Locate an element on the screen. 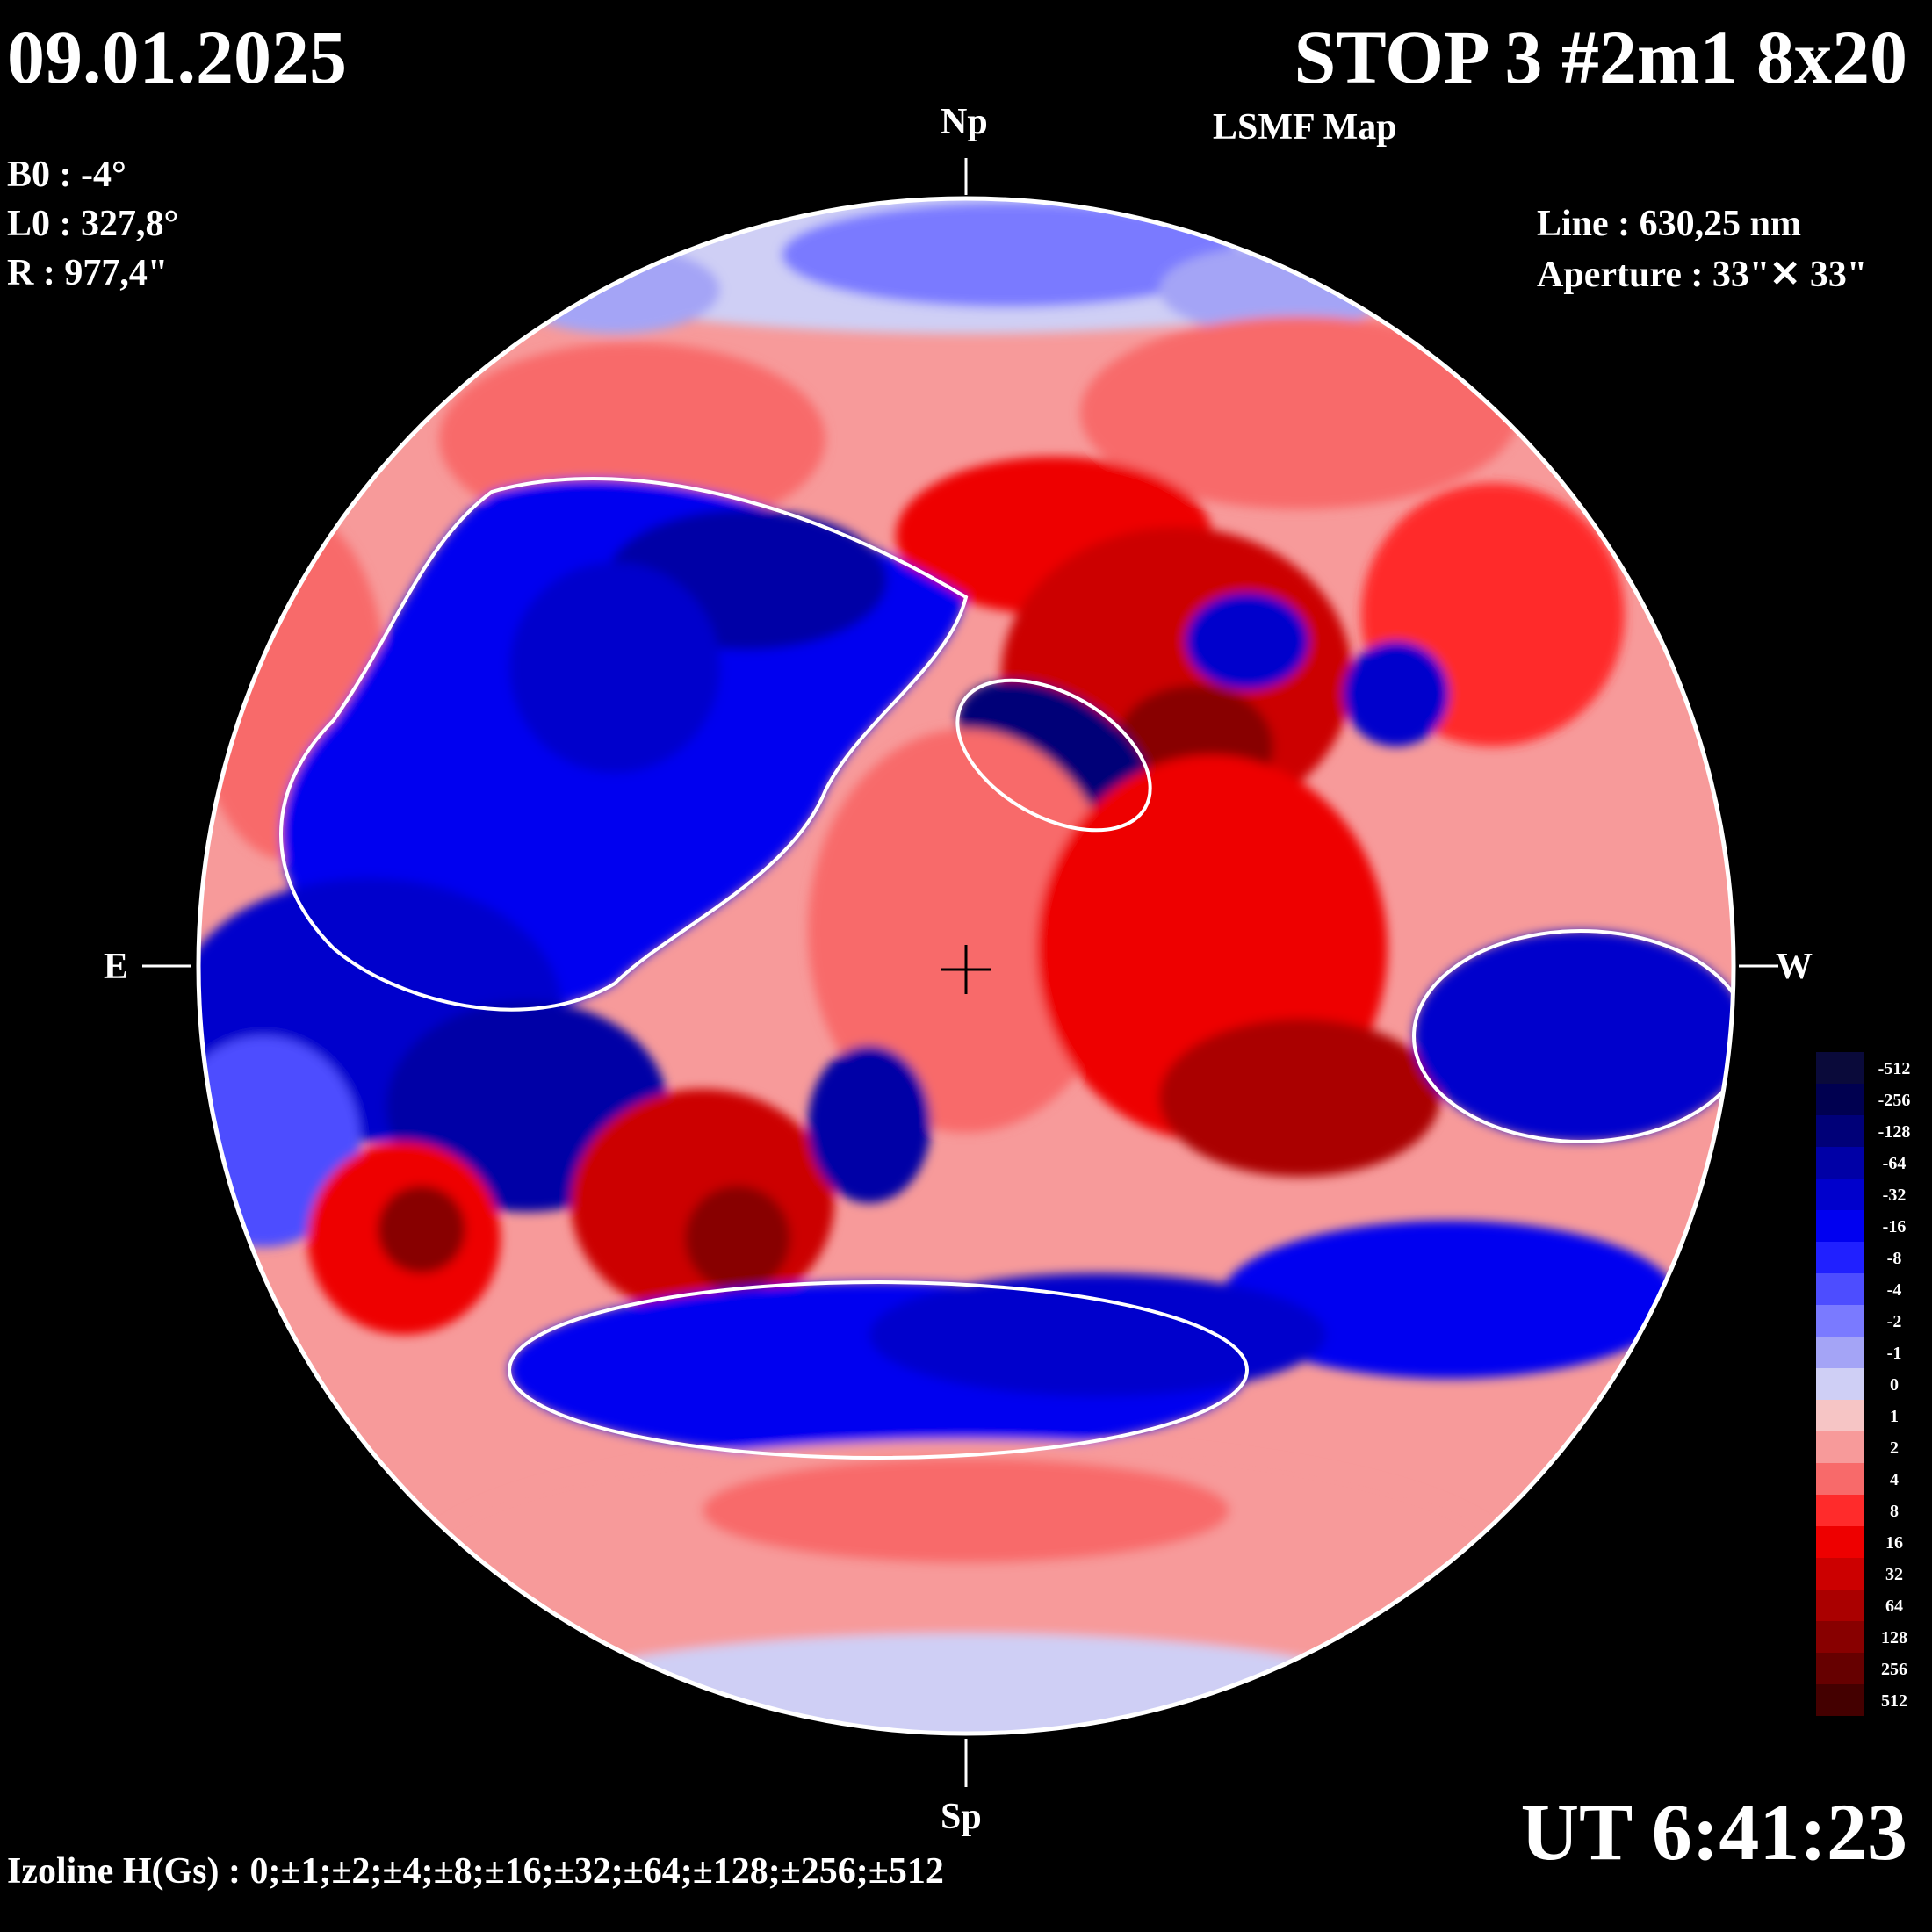  scale-level: -4 is located at coordinates (1872, 1289).